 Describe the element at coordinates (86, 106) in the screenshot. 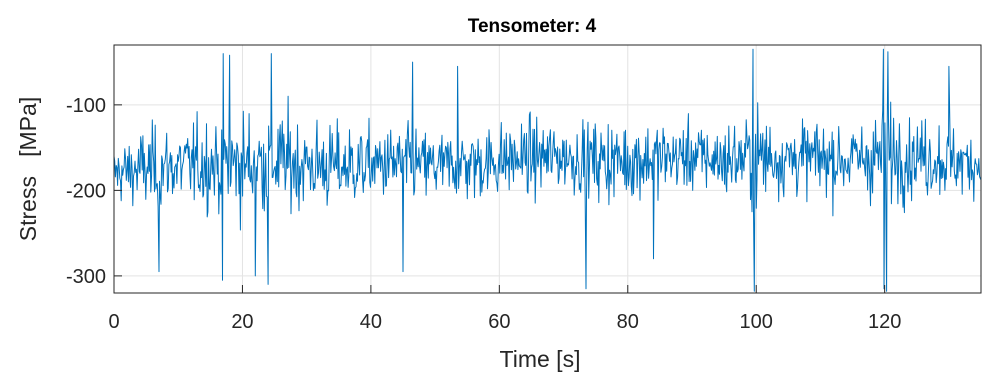

I see `y-tick-label: -100` at that location.